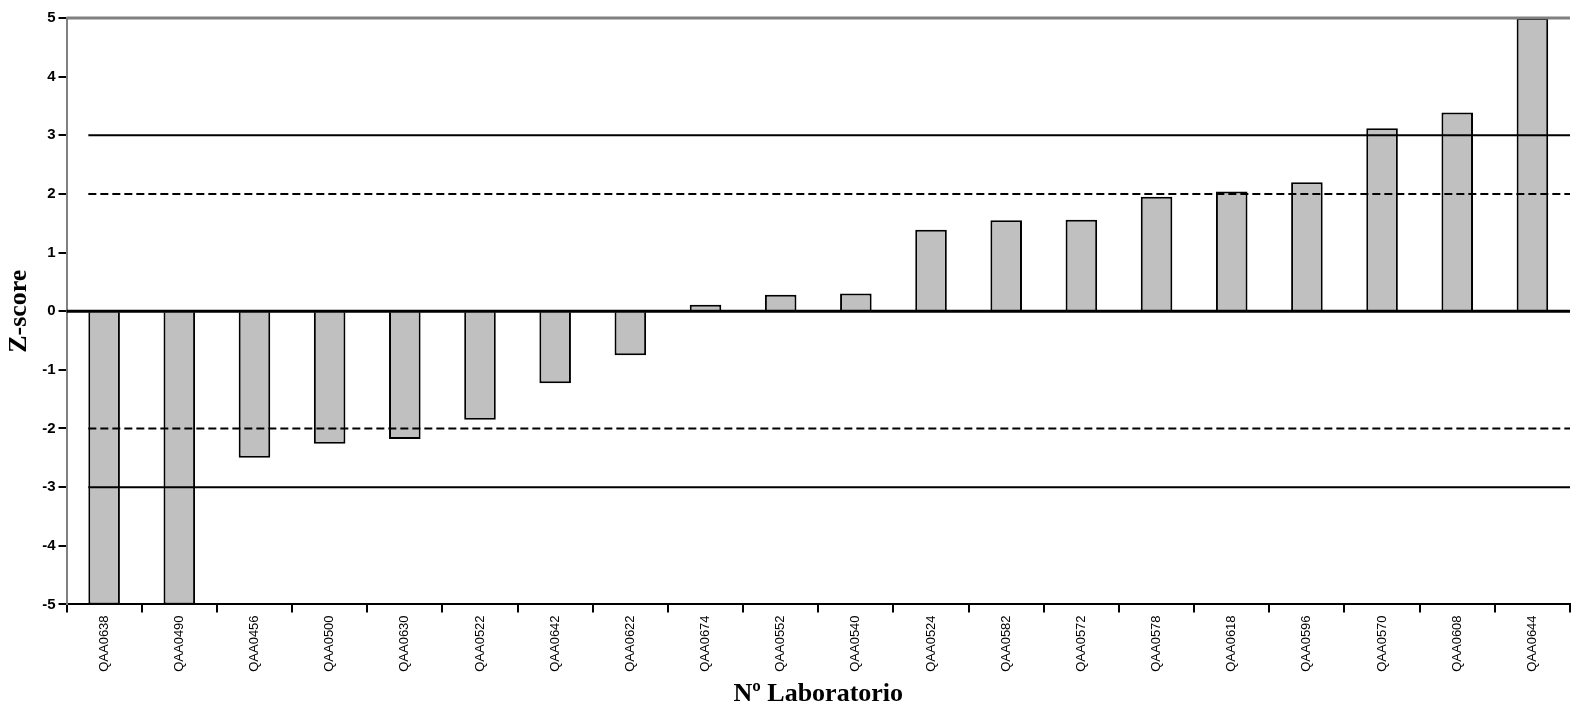 The height and width of the screenshot is (714, 1584). Describe the element at coordinates (254, 643) in the screenshot. I see `x-tick-label: QAA0456` at that location.